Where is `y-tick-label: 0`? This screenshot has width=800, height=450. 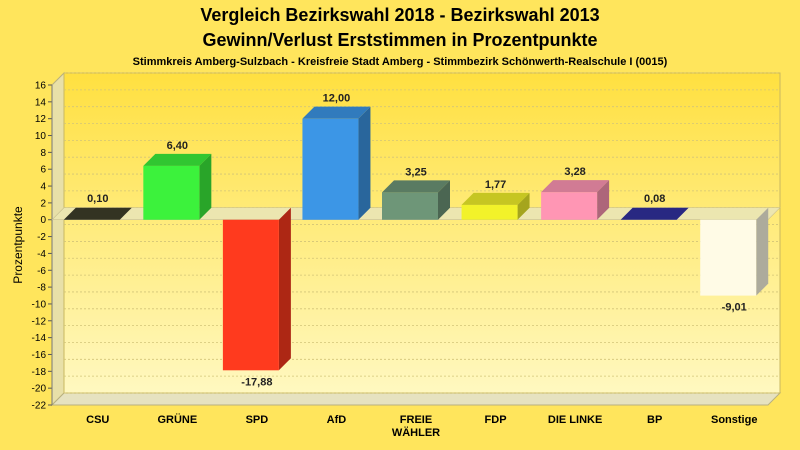
y-tick-label: 0 is located at coordinates (43, 220).